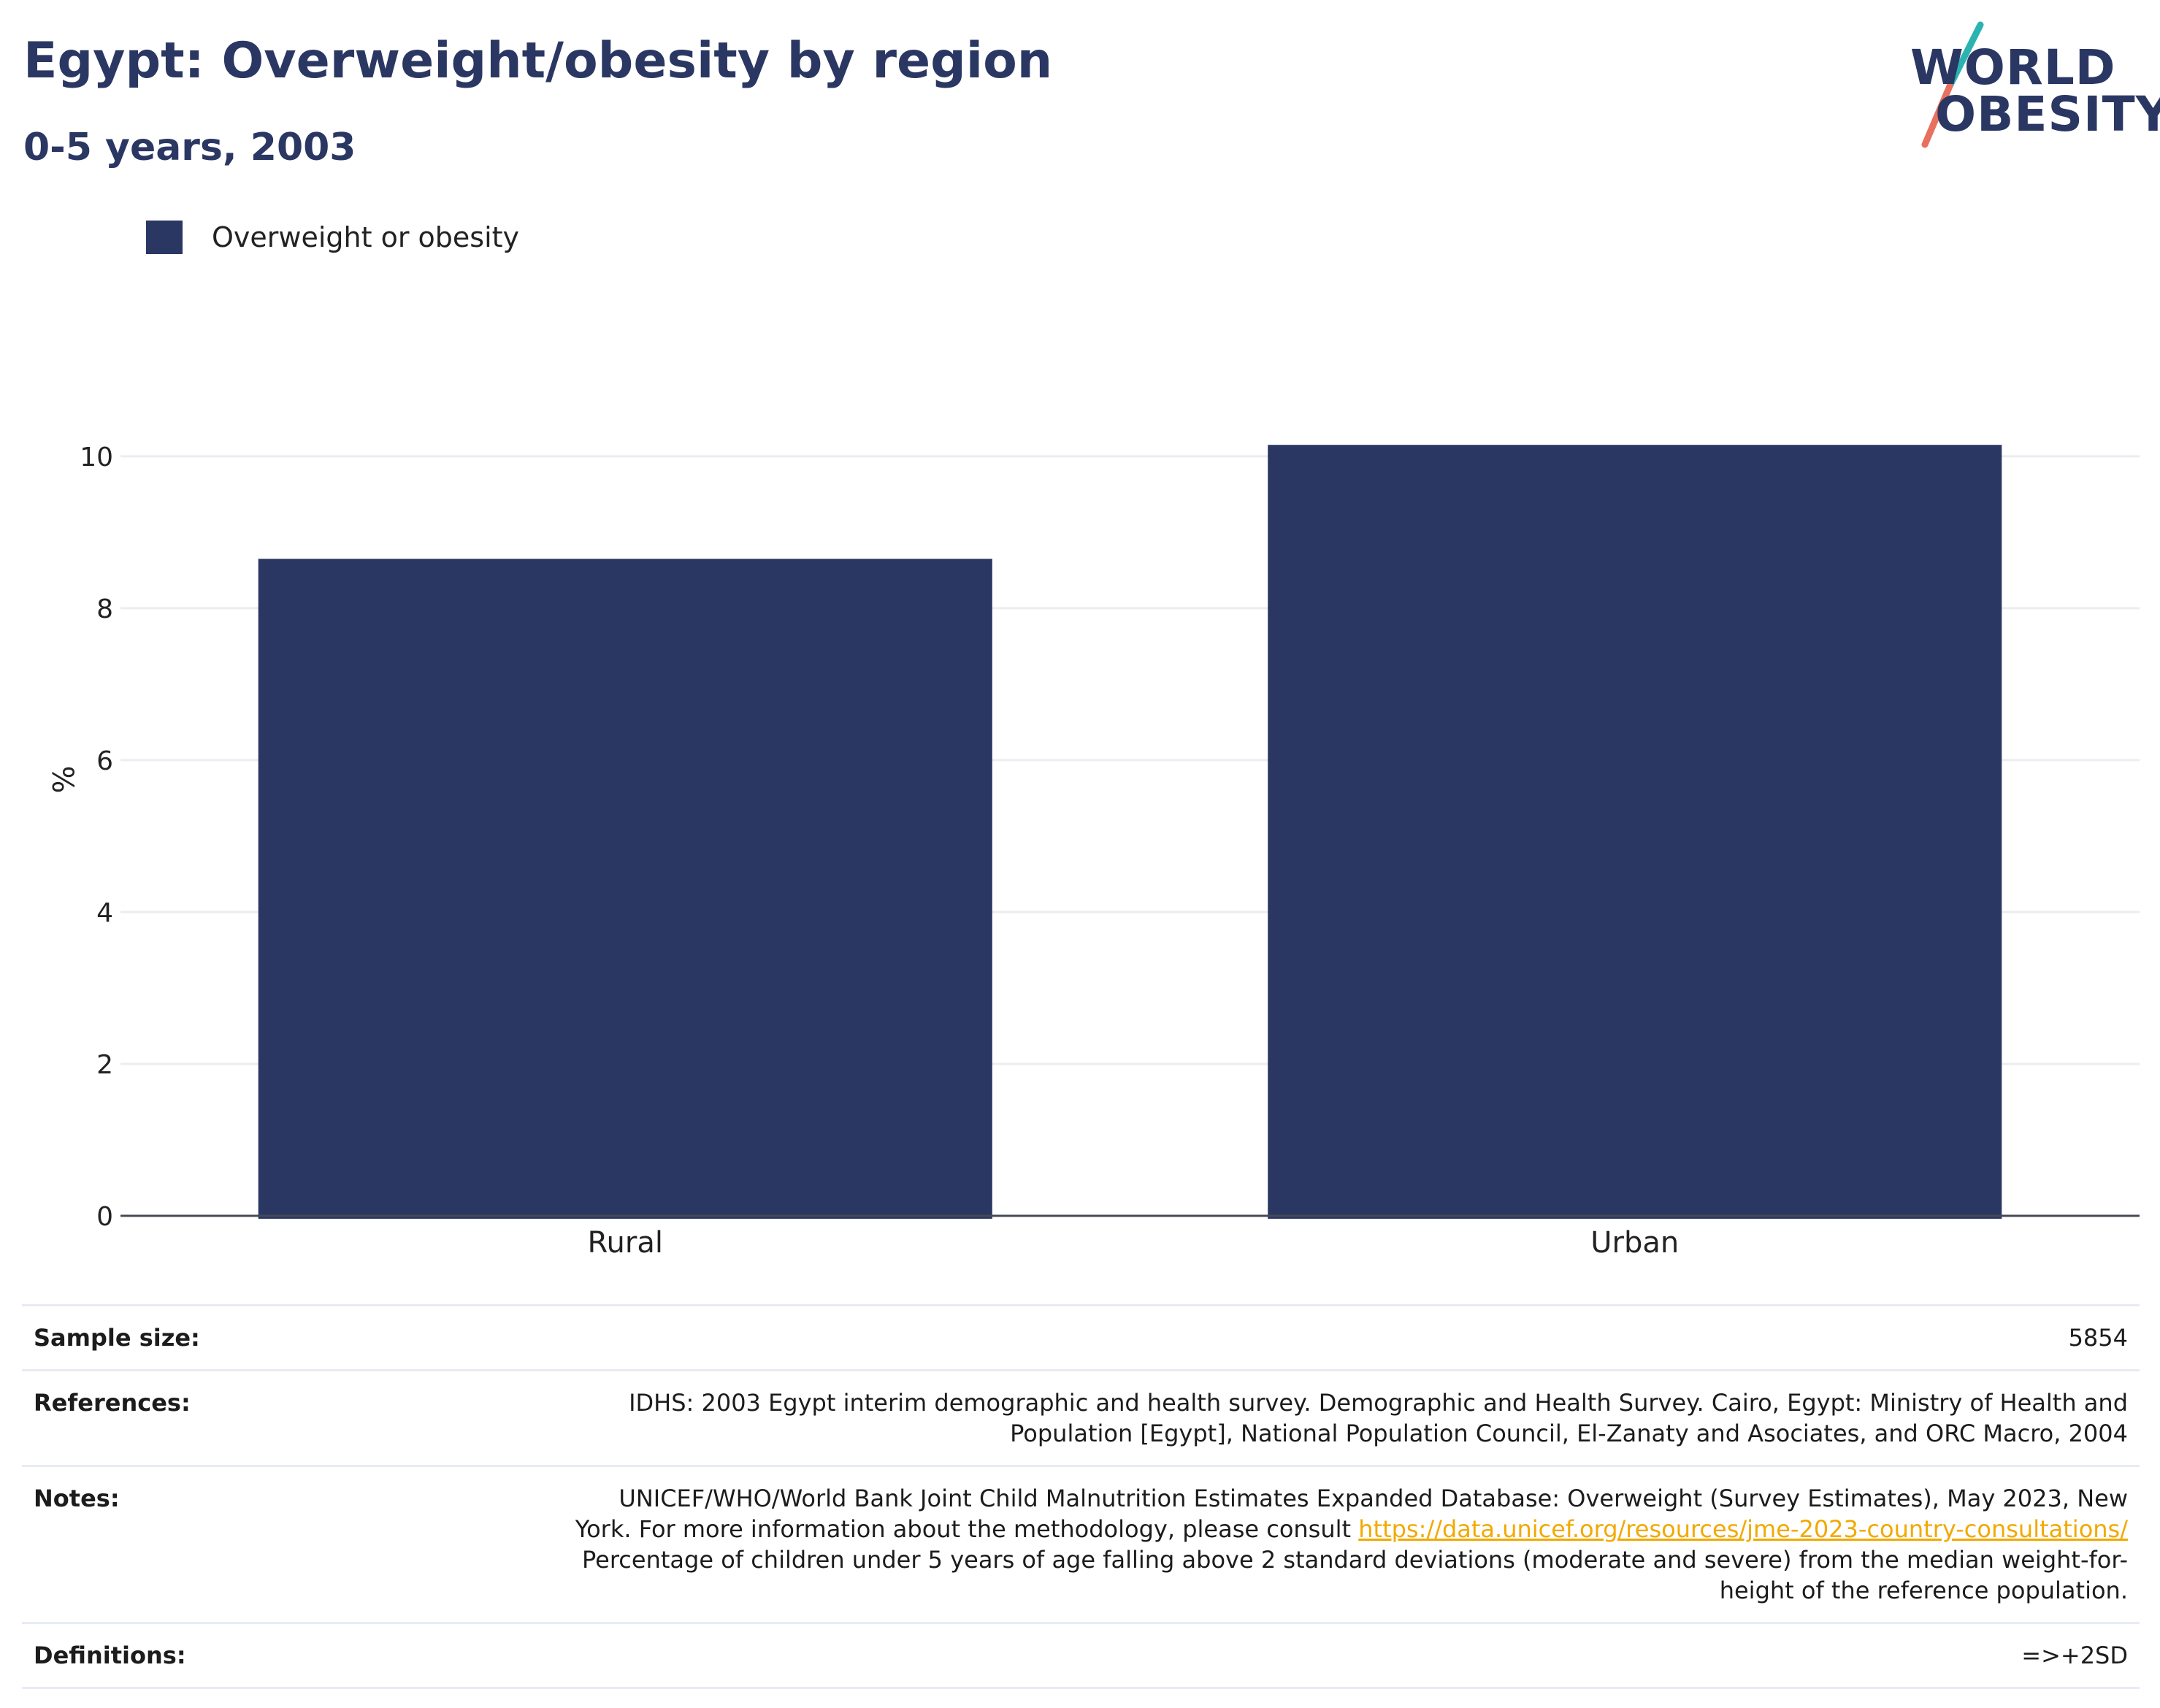 The width and height of the screenshot is (2160, 1708). Describe the element at coordinates (117, 1338) in the screenshot. I see `sample-size-label: Sample size:` at that location.